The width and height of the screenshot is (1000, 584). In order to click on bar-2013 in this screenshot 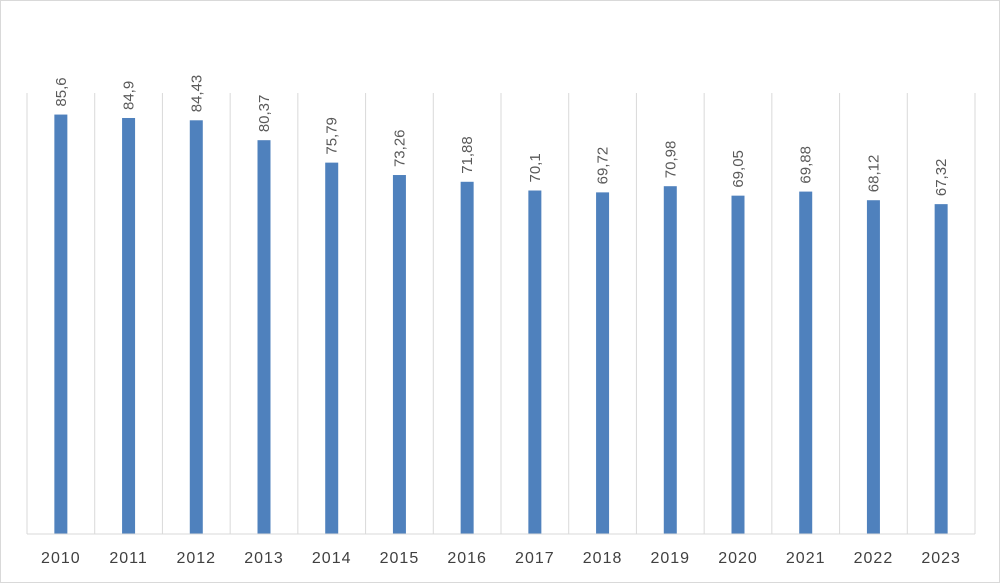, I will do `click(264, 337)`.